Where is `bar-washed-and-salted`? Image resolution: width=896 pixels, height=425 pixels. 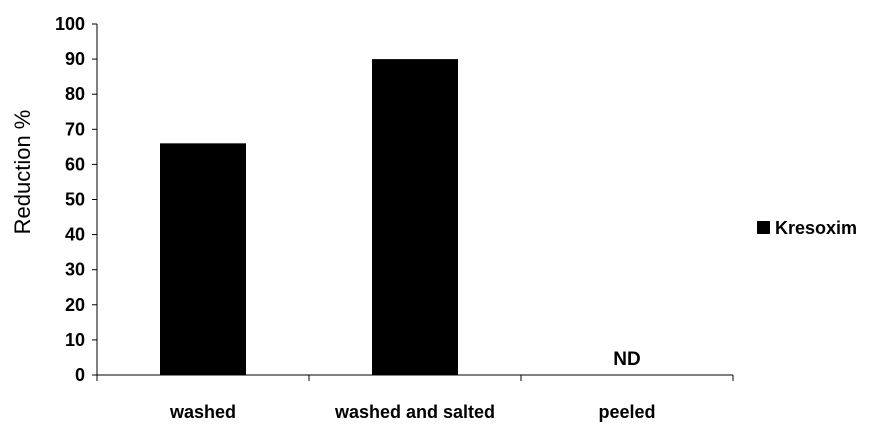 bar-washed-and-salted is located at coordinates (415, 217).